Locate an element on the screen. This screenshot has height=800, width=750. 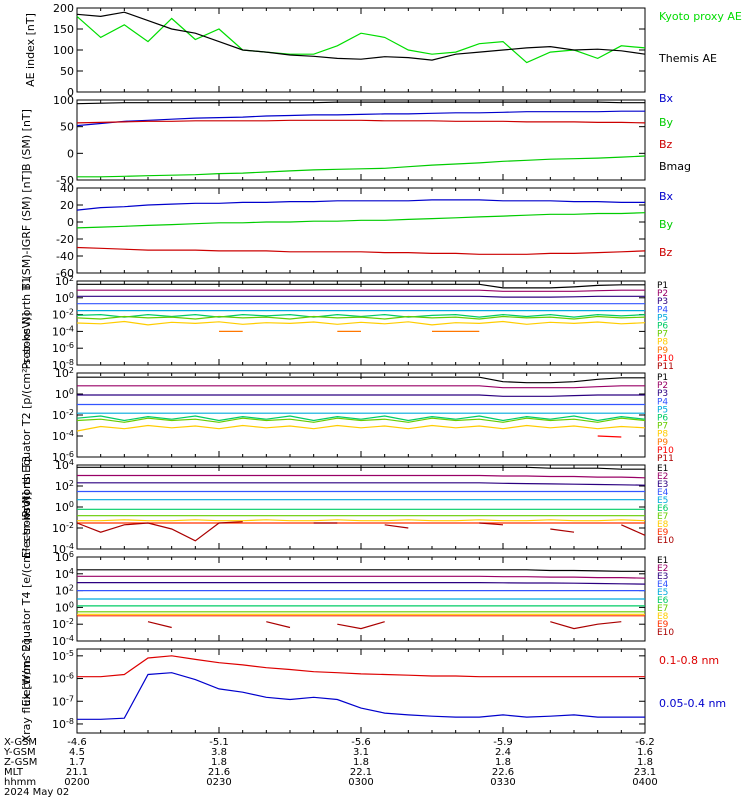
y-tick-label: 150 is located at coordinates (63, 29).